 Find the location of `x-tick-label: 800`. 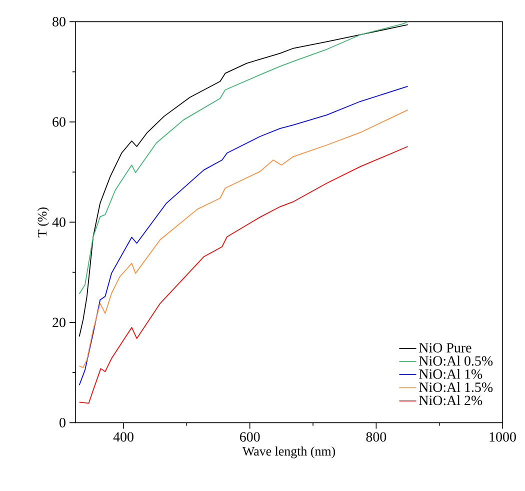

x-tick-label: 800 is located at coordinates (376, 437).